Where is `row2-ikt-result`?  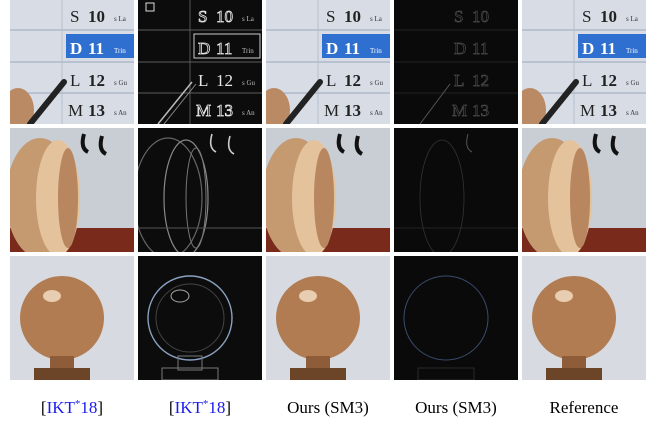
row2-ikt-result is located at coordinates (72, 190).